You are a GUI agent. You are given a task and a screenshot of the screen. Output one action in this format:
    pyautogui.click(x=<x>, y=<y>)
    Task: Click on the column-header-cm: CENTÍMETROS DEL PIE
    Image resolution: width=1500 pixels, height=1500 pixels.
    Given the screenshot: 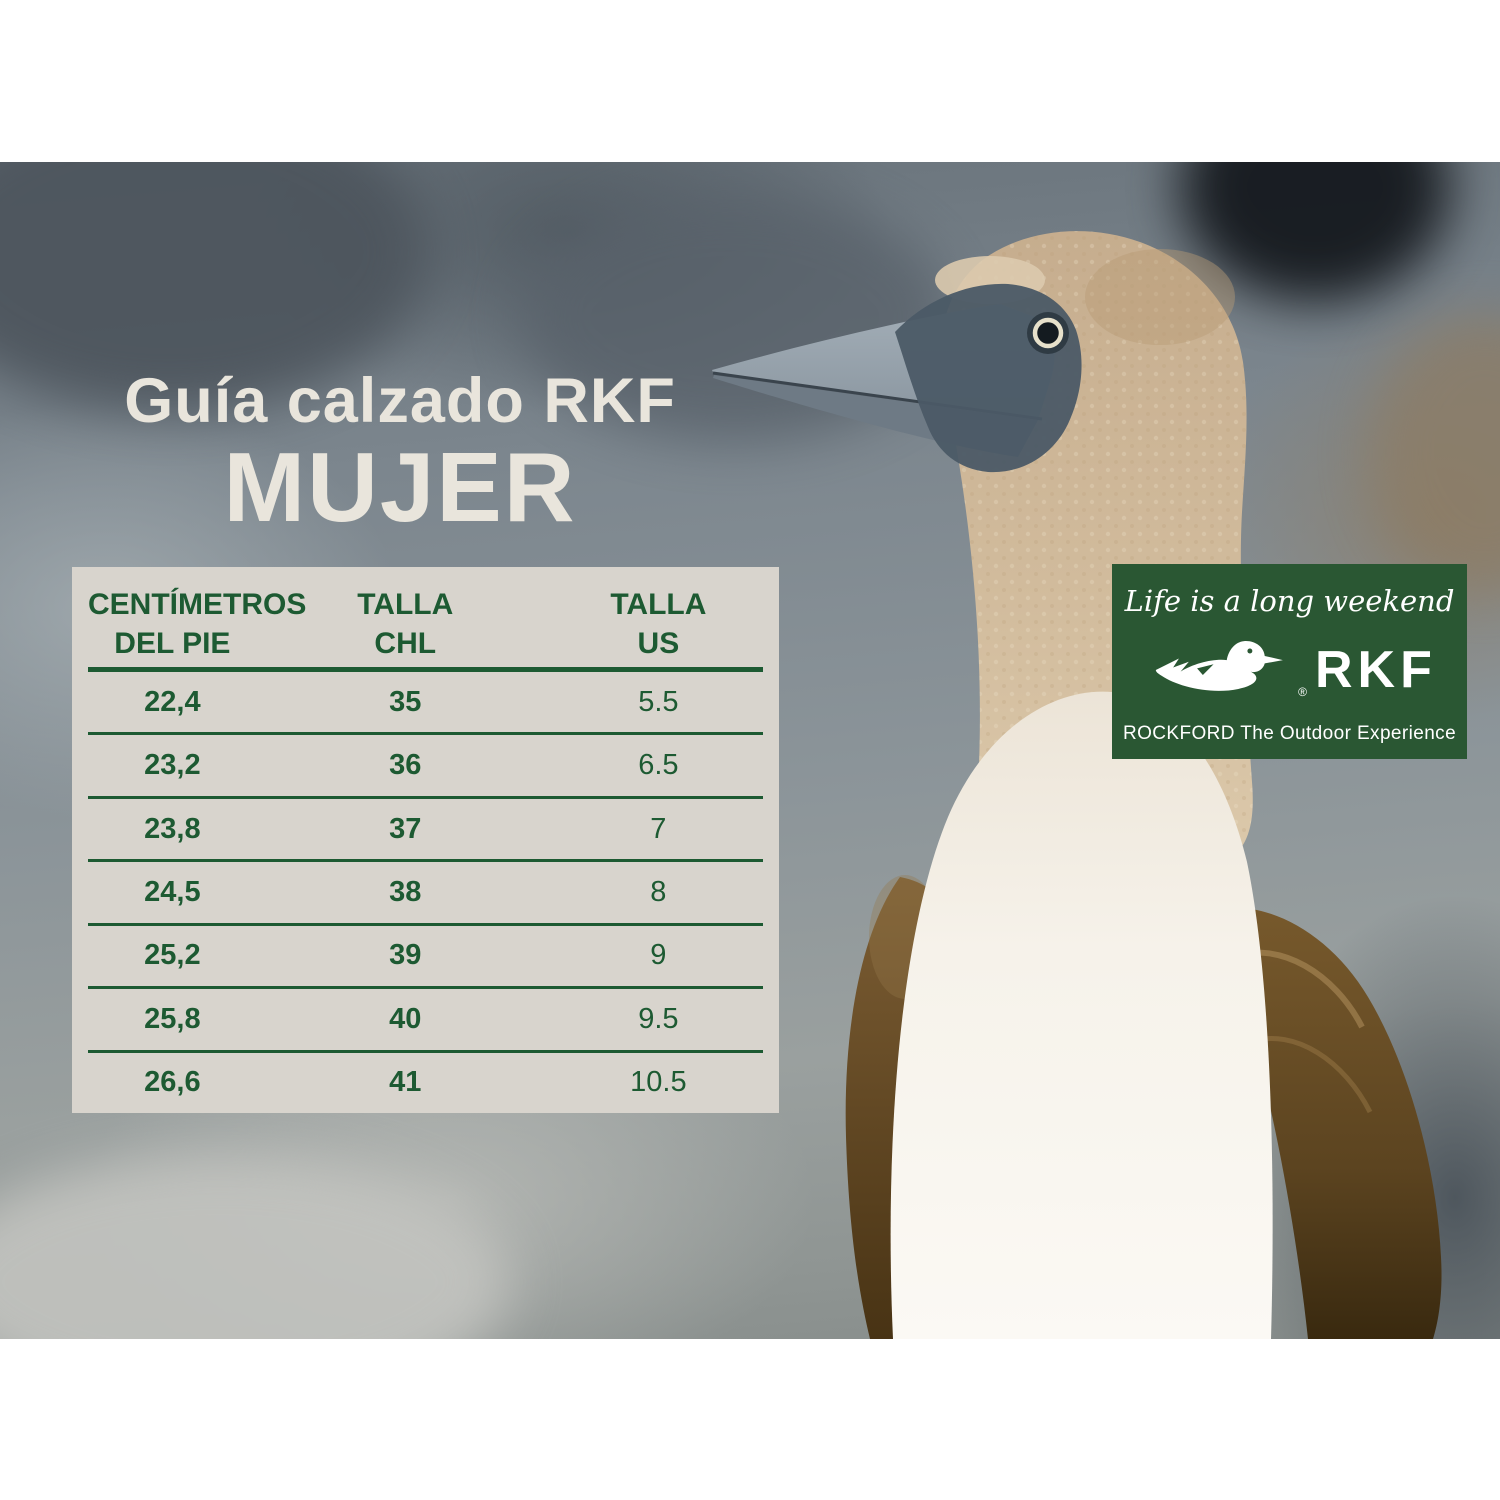 What is the action you would take?
    pyautogui.click(x=197, y=624)
    